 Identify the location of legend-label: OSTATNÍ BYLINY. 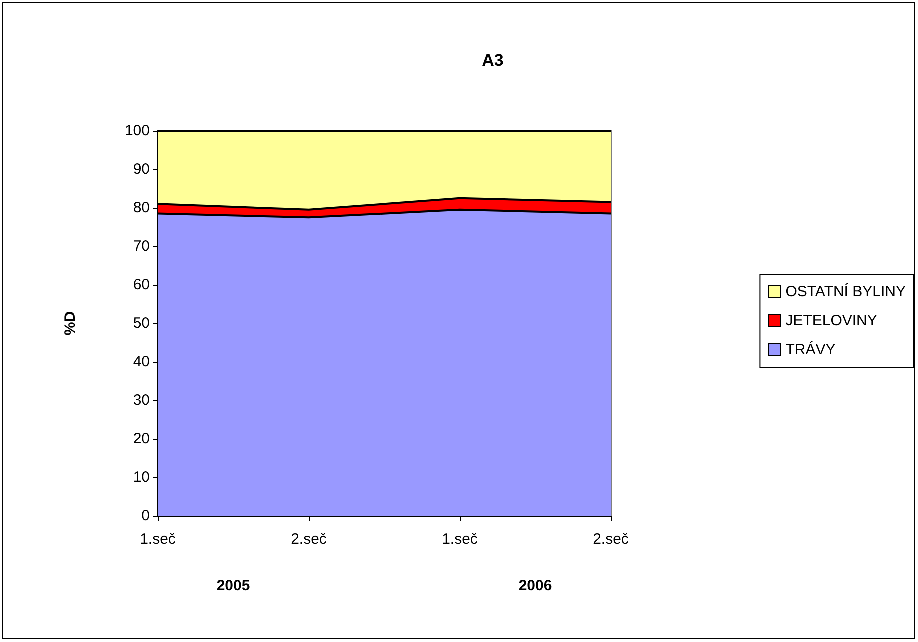
(846, 291).